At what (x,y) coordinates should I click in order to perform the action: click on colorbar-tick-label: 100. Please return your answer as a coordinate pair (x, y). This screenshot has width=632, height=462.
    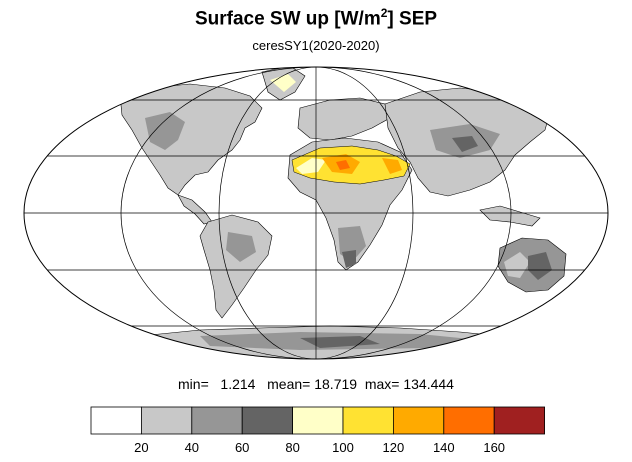
    Looking at the image, I should click on (343, 447).